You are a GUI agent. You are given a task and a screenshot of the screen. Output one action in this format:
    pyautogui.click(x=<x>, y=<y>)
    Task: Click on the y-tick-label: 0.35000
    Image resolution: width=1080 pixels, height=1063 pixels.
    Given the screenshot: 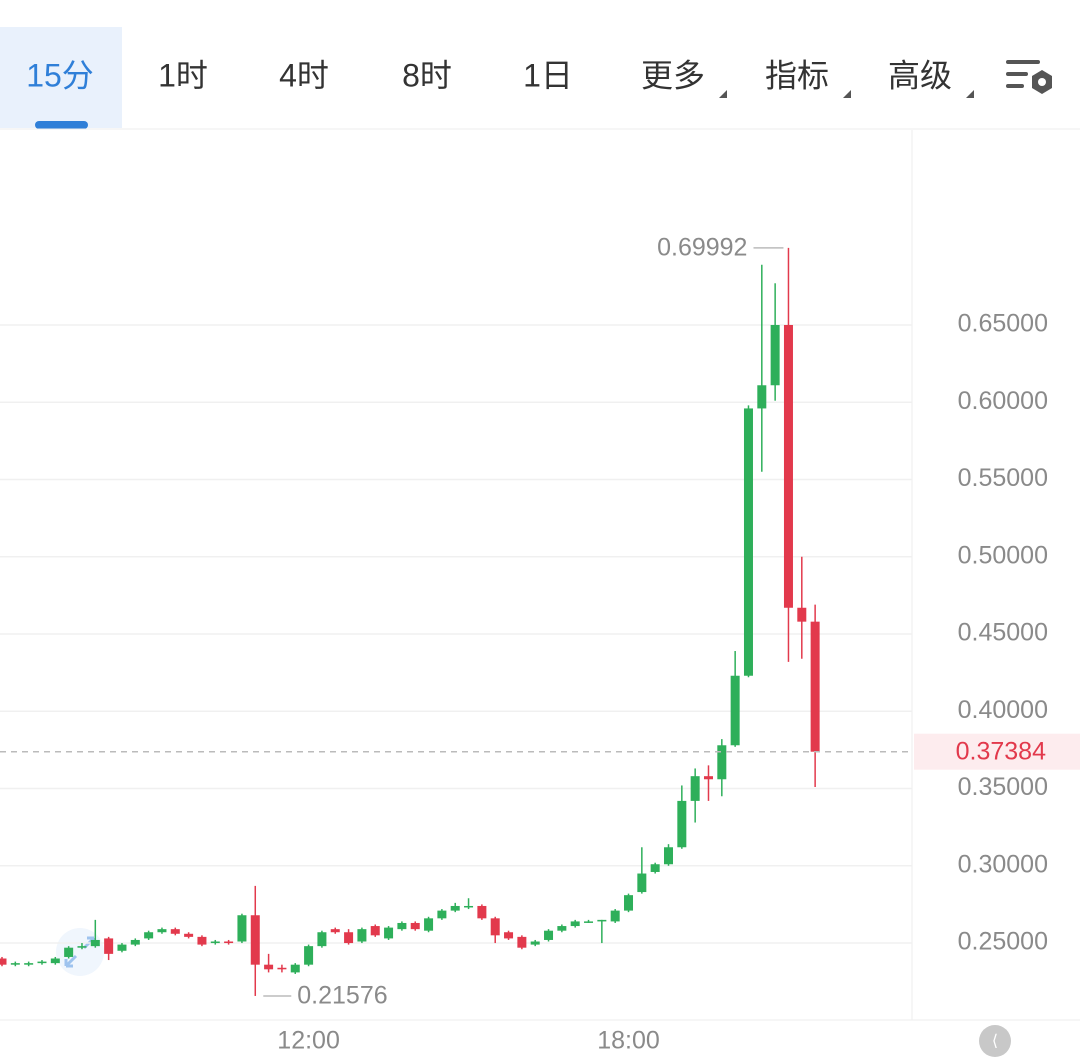 What is the action you would take?
    pyautogui.click(x=1003, y=787)
    